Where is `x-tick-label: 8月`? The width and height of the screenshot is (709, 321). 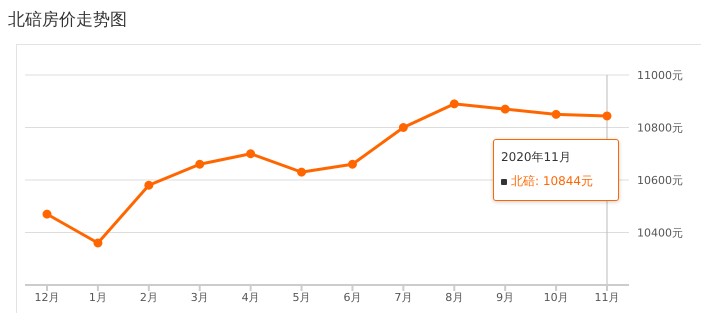 x-tick-label: 8月 is located at coordinates (454, 297).